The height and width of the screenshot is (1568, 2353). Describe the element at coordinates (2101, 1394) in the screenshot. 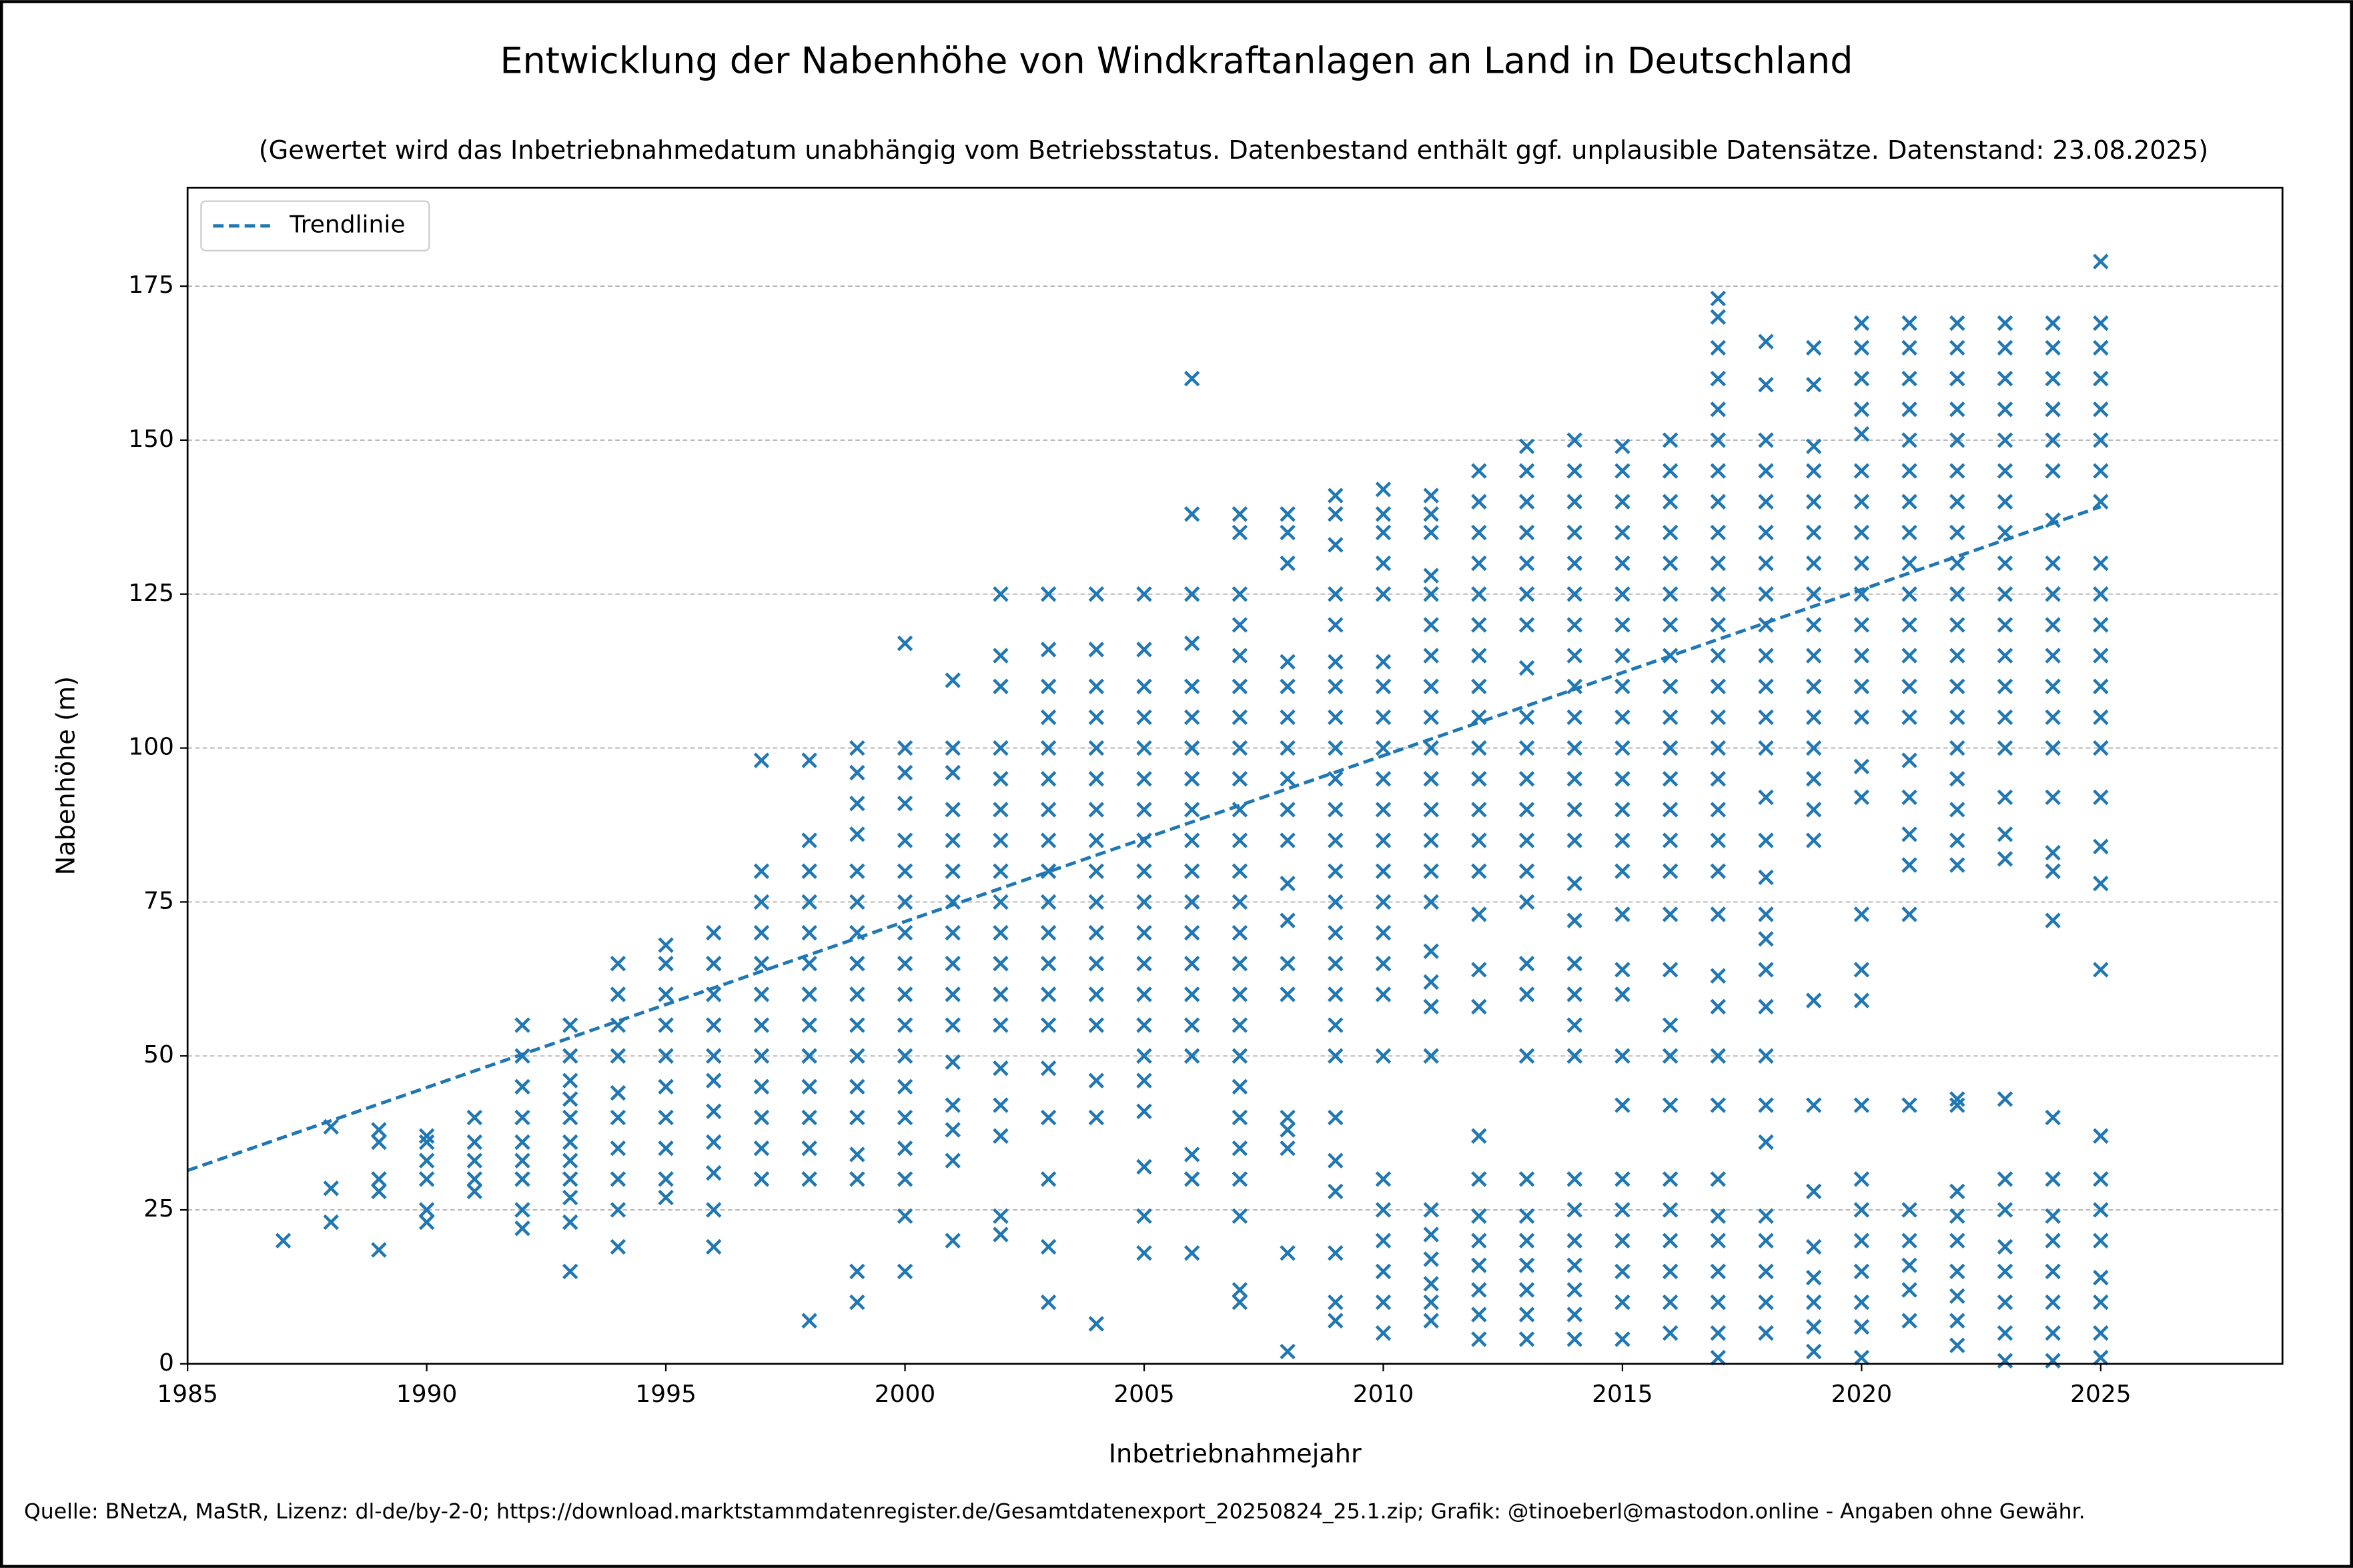

I see `x-tick-label: 2025` at that location.